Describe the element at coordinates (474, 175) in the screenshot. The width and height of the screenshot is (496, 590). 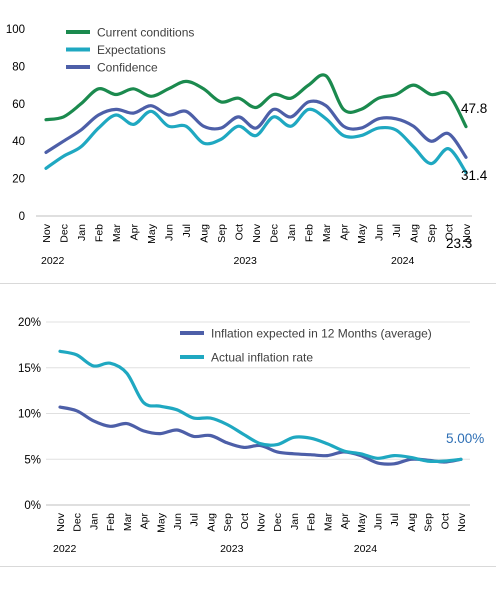
I see `end-value-label: 31.4` at that location.